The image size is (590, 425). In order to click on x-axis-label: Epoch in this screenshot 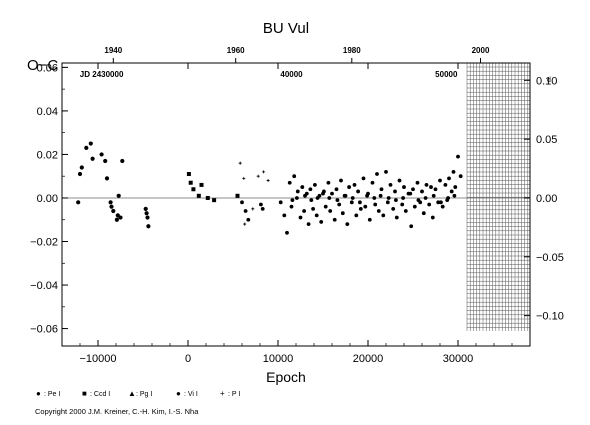, I will do `click(286, 377)`.